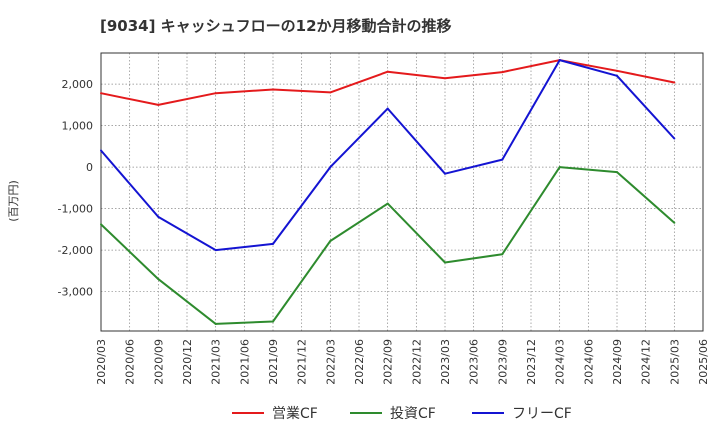  Describe the element at coordinates (502, 362) in the screenshot. I see `x-tick-label: 2023/09` at that location.